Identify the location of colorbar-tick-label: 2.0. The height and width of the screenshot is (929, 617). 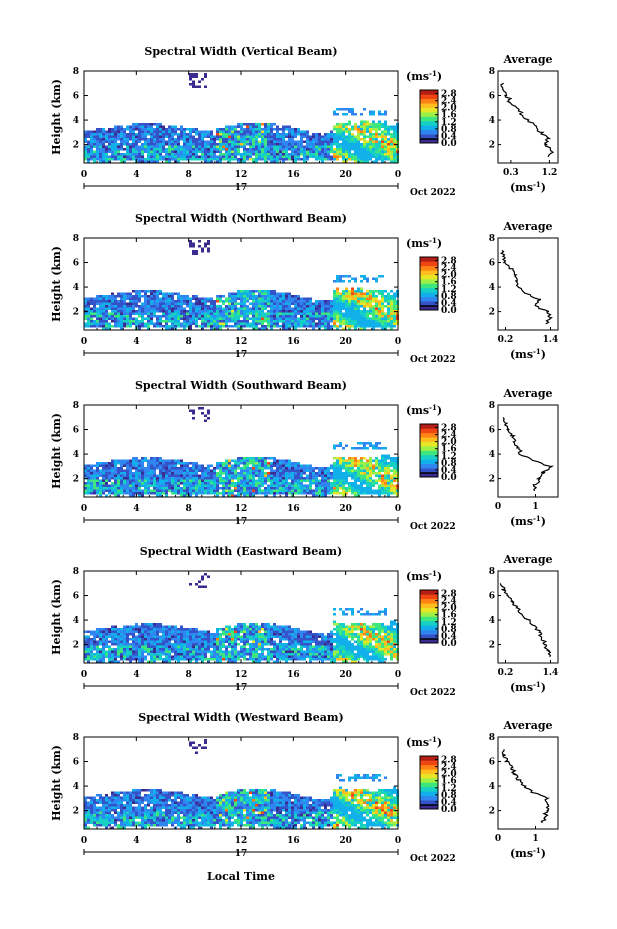
(449, 443).